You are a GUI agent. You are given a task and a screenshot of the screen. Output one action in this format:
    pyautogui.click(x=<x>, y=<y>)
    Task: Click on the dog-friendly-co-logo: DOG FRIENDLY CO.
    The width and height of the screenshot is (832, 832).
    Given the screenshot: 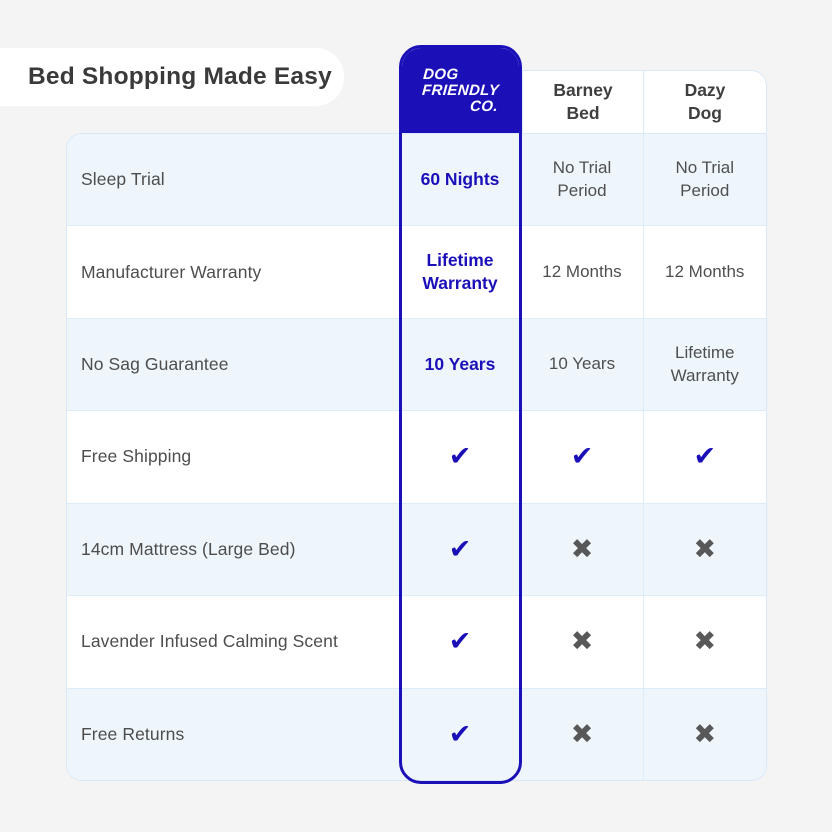 What is the action you would take?
    pyautogui.click(x=460, y=90)
    